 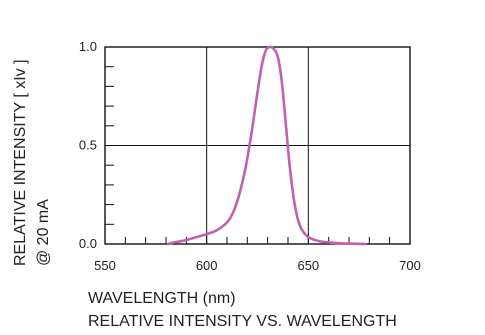 I want to click on chart-title: RELATIVE INTENSITY VS. WAVELENGTH, so click(x=242, y=321).